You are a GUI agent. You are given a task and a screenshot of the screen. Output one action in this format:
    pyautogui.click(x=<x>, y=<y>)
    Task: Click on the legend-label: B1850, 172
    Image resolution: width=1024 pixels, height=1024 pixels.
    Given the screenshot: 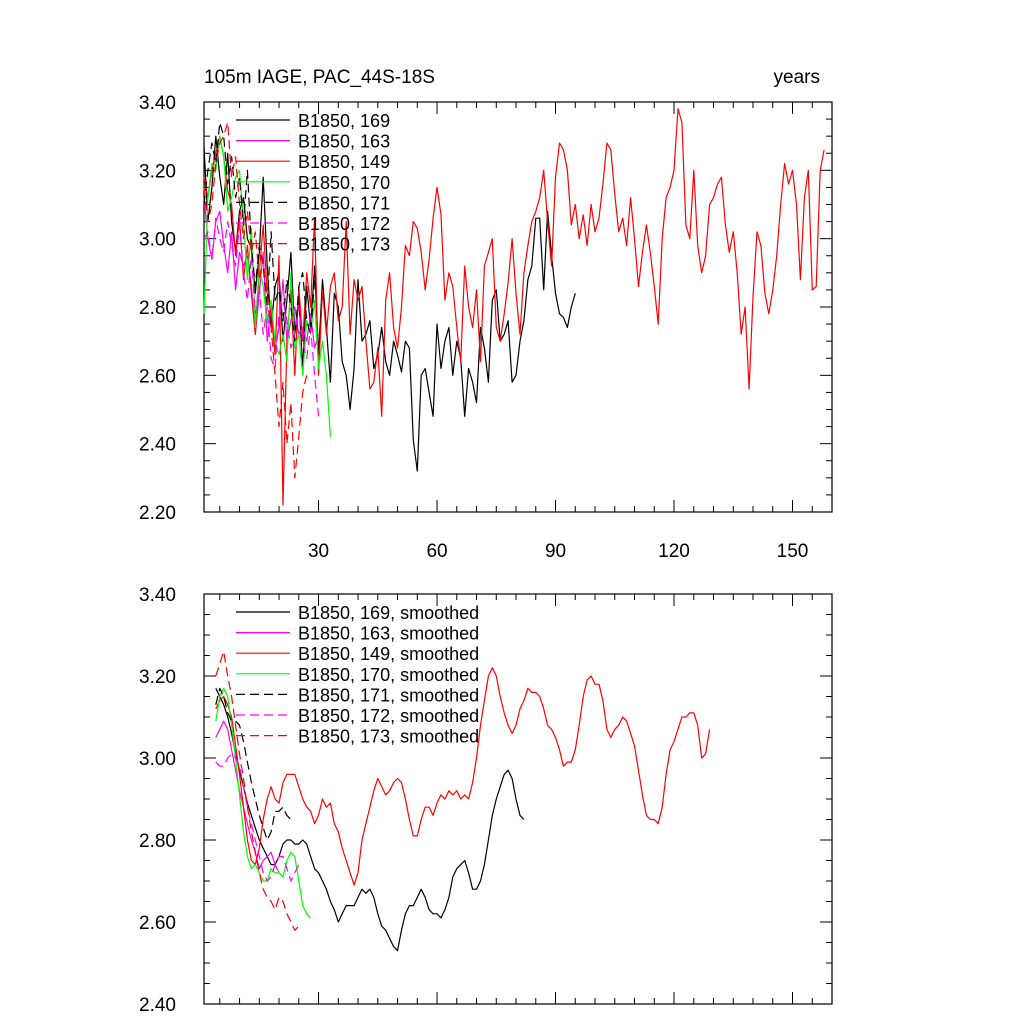 What is the action you would take?
    pyautogui.click(x=344, y=224)
    